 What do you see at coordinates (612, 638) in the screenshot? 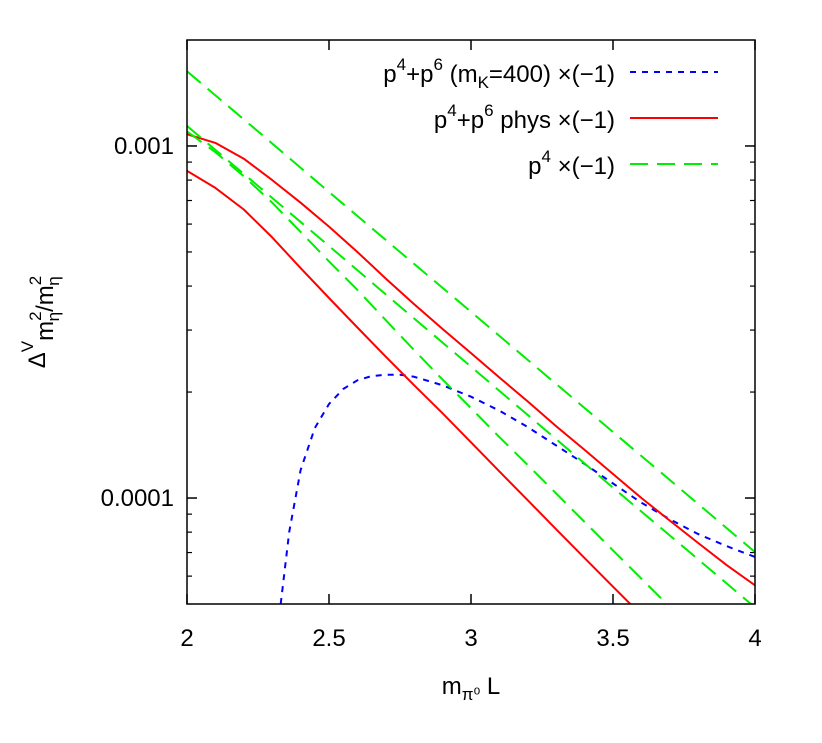
I see `x-tick-label: 3.5` at bounding box center [612, 638].